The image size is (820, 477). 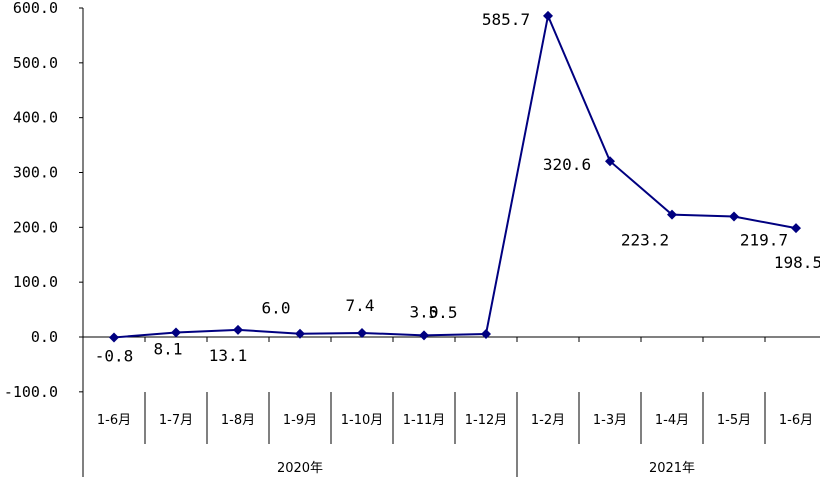 I want to click on data-label: 6.0, so click(x=276, y=308).